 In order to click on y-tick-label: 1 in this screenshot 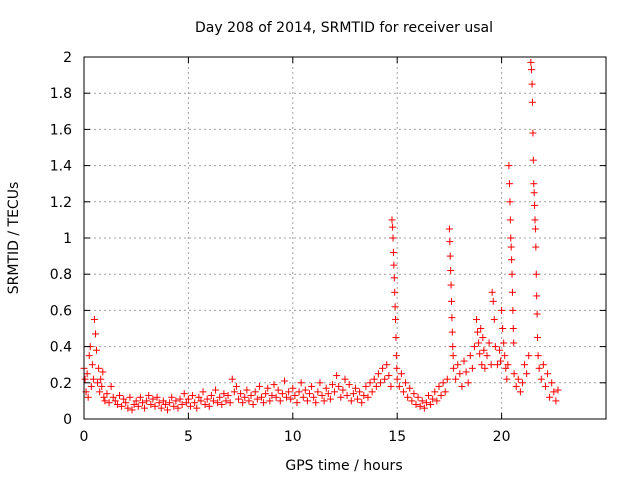, I will do `click(67, 239)`.